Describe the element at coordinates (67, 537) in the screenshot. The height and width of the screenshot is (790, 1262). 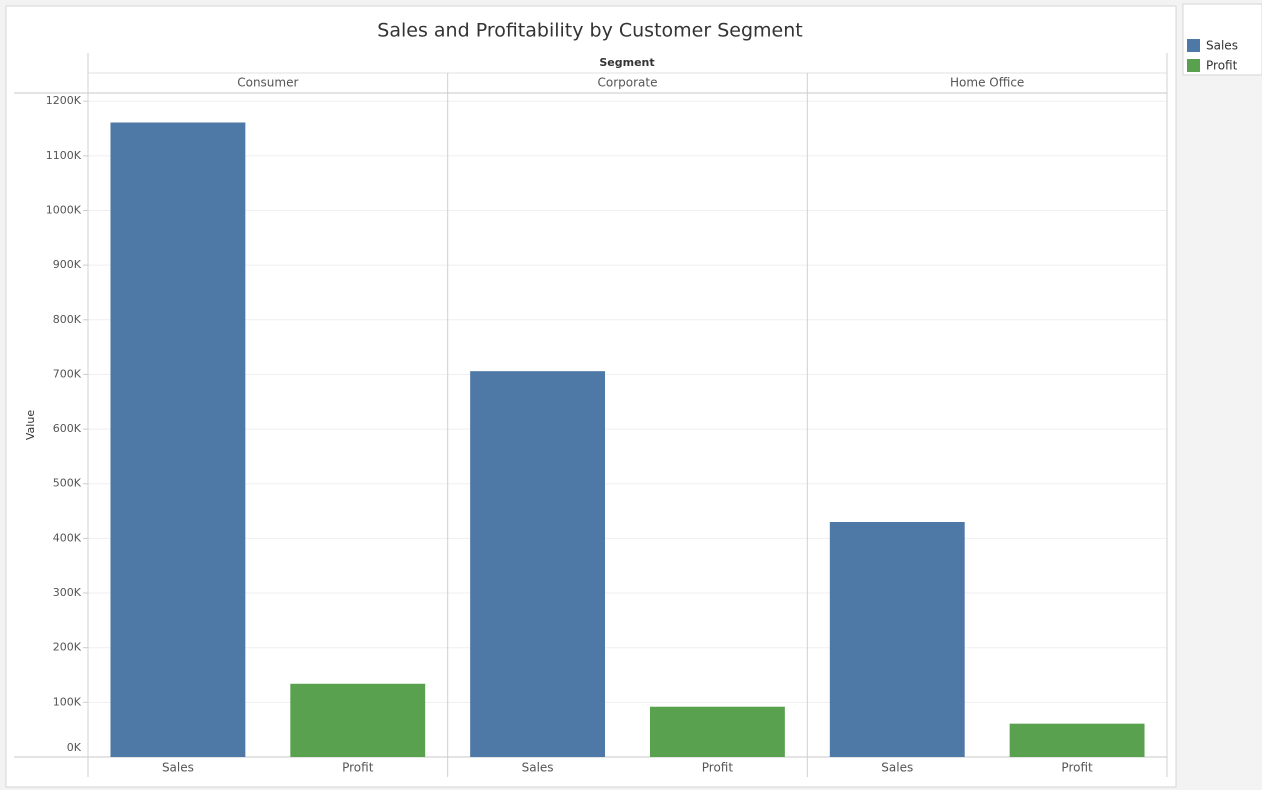
I see `y-tick-label: 400K` at that location.